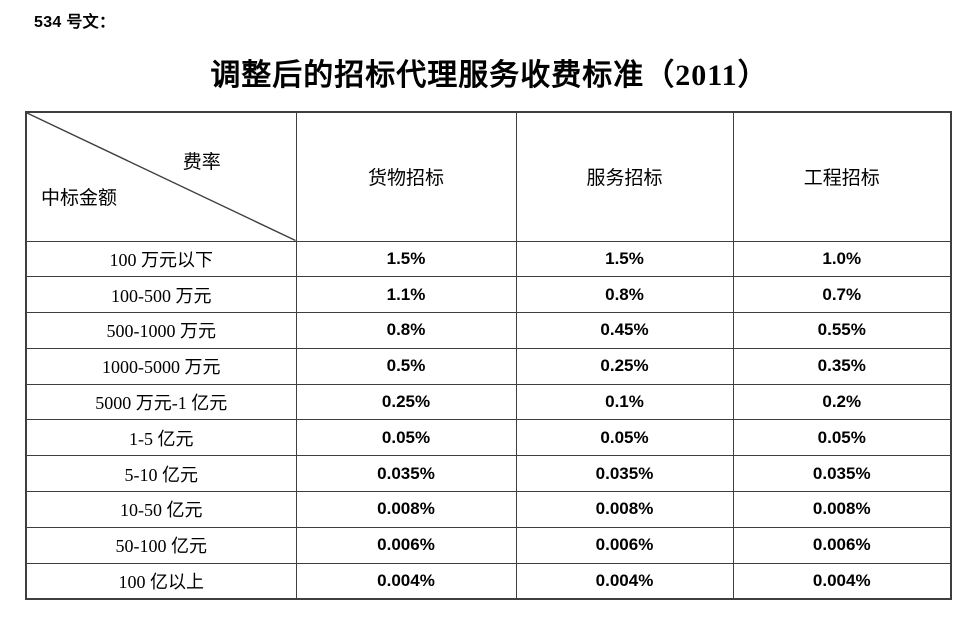 The width and height of the screenshot is (979, 629). I want to click on table-row: 50-100 亿元 0.006% 0.006% 0.006%, so click(488, 545).